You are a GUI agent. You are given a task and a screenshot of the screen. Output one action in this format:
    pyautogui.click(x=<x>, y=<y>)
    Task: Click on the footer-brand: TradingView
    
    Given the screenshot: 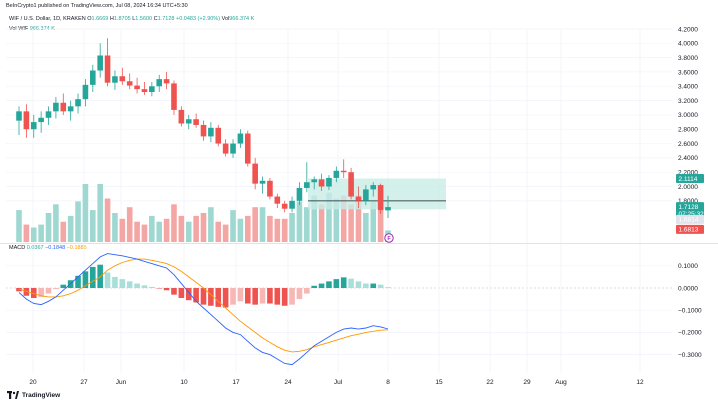 What is the action you would take?
    pyautogui.click(x=33, y=395)
    